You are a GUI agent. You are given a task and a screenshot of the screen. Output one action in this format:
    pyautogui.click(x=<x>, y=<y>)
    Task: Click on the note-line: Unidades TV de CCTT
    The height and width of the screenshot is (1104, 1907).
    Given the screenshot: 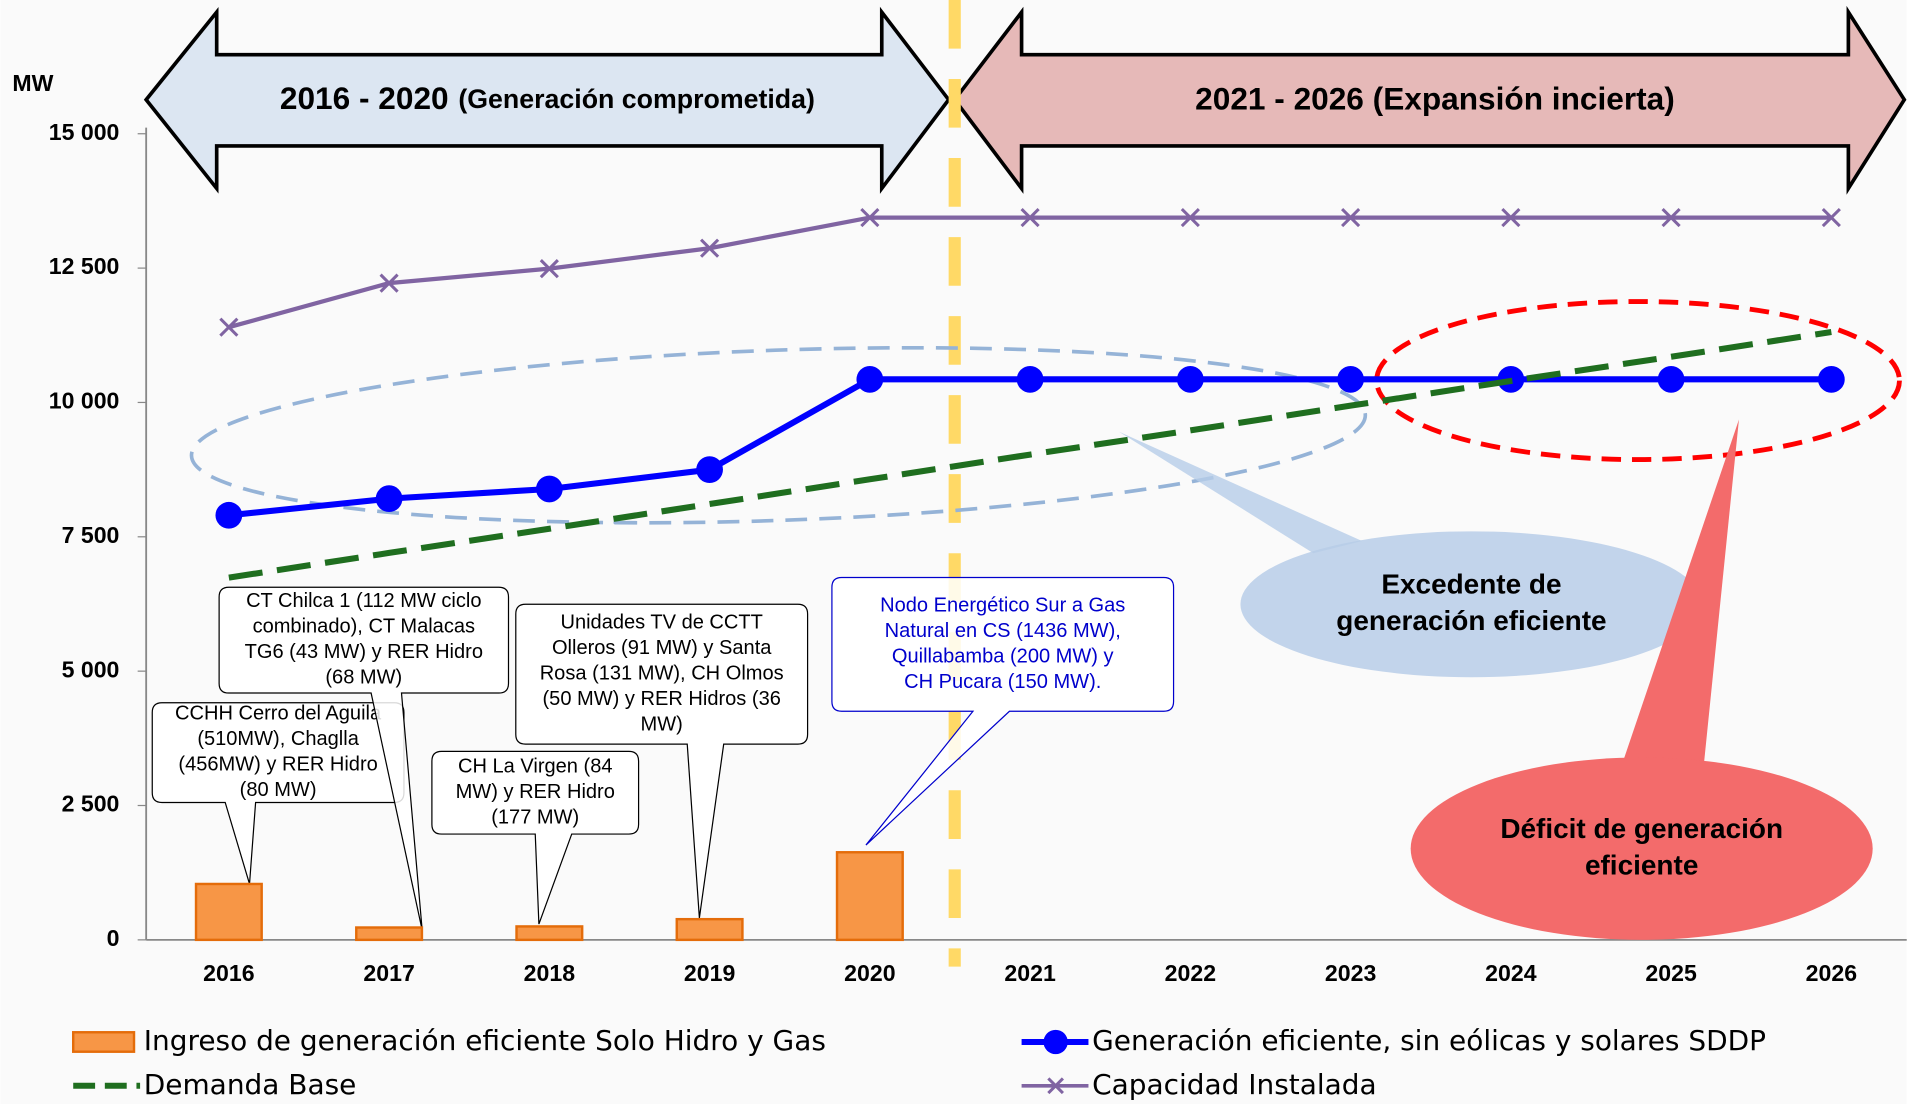 What is the action you would take?
    pyautogui.click(x=661, y=622)
    